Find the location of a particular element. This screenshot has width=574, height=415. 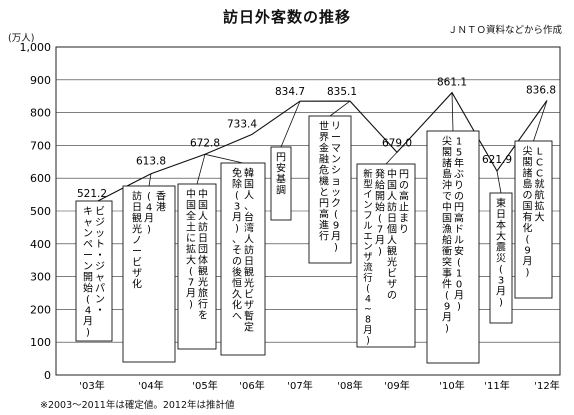

x-tick-label: '04年 is located at coordinates (150, 385).